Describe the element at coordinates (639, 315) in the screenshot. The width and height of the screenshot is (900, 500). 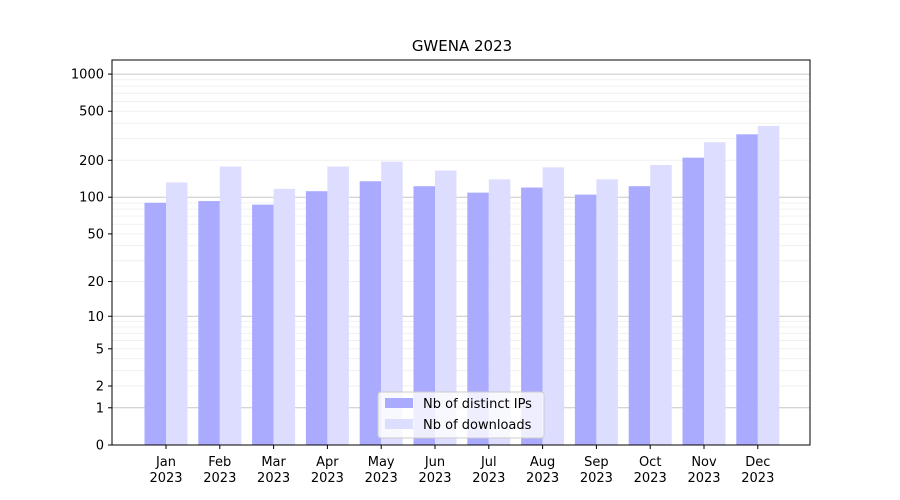
I see `bar-distinct-ips-oct` at that location.